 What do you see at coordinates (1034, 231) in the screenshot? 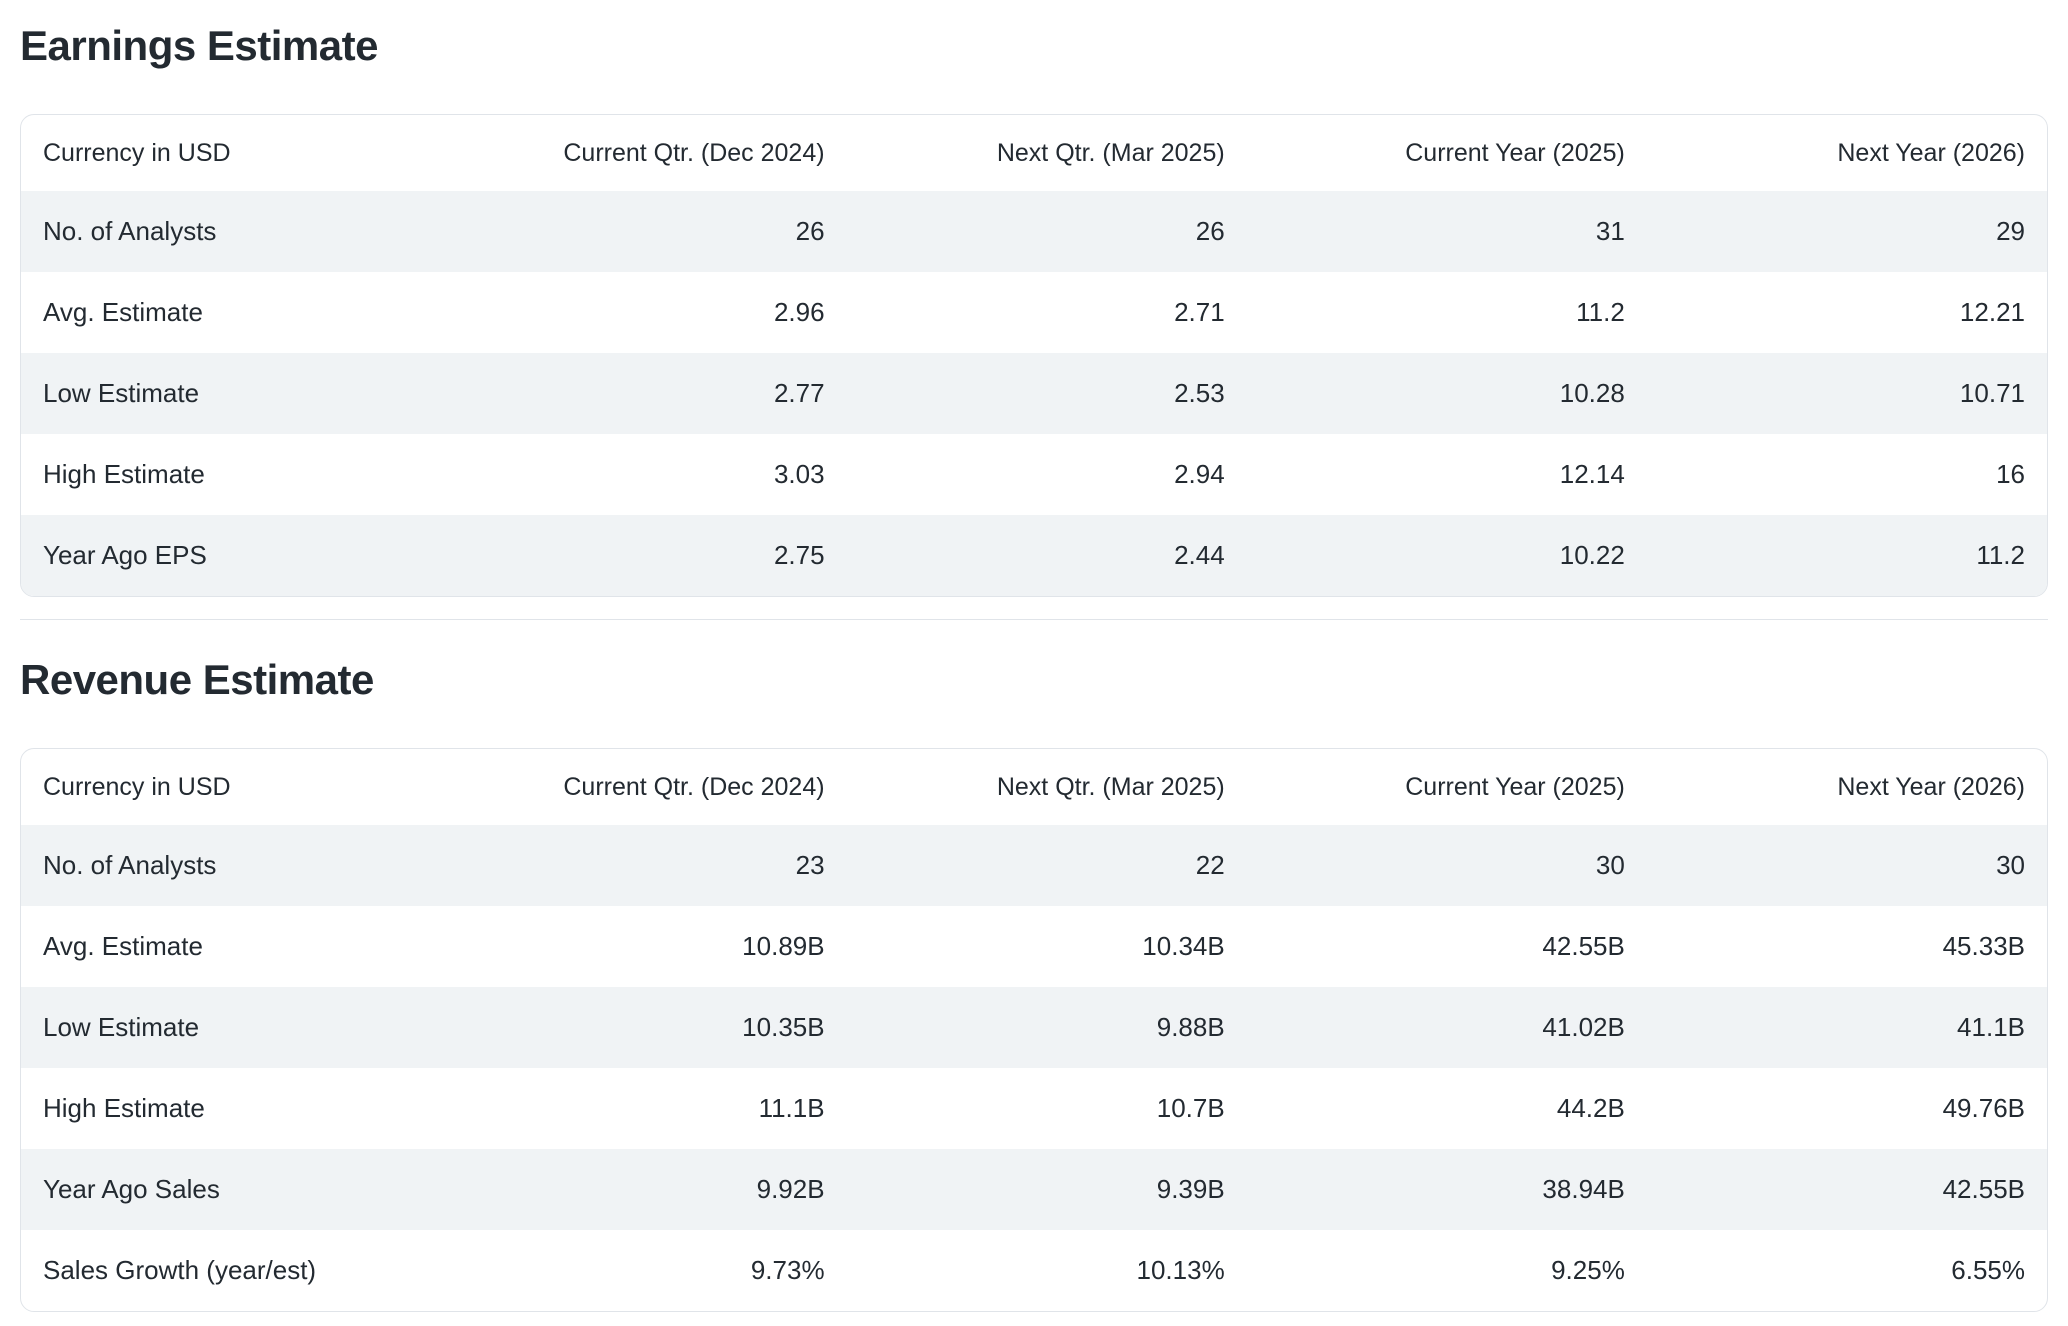
I see `table-row: No. of Analysts 26 26 31 29` at bounding box center [1034, 231].